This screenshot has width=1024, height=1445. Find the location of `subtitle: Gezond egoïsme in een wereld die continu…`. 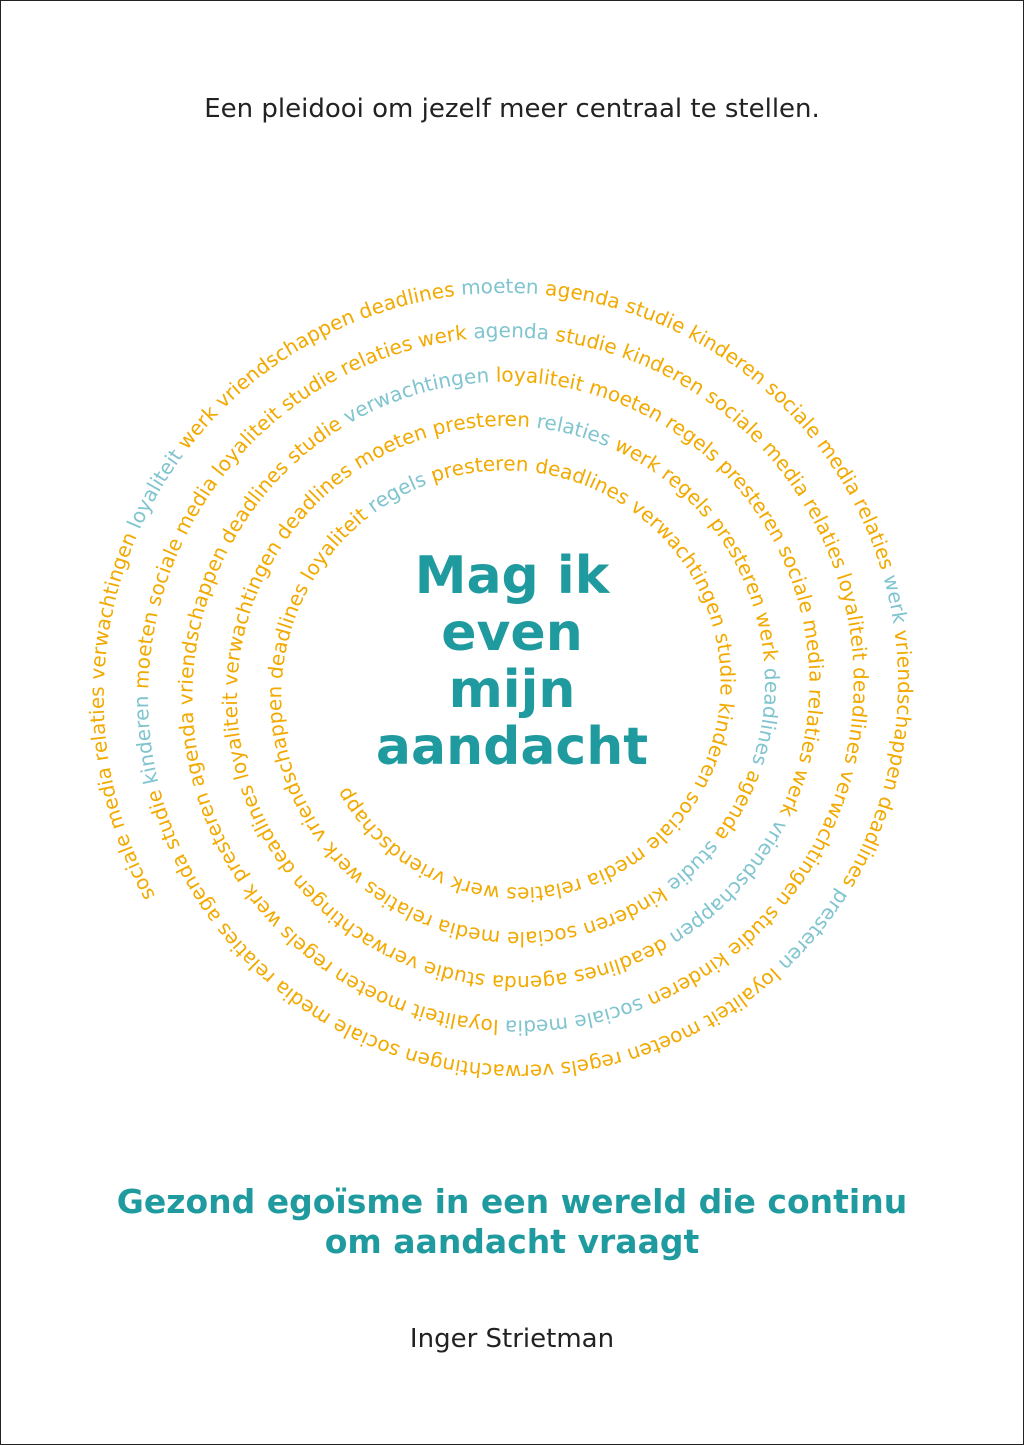

subtitle: Gezond egoïsme in een wereld die continu… is located at coordinates (512, 1222).